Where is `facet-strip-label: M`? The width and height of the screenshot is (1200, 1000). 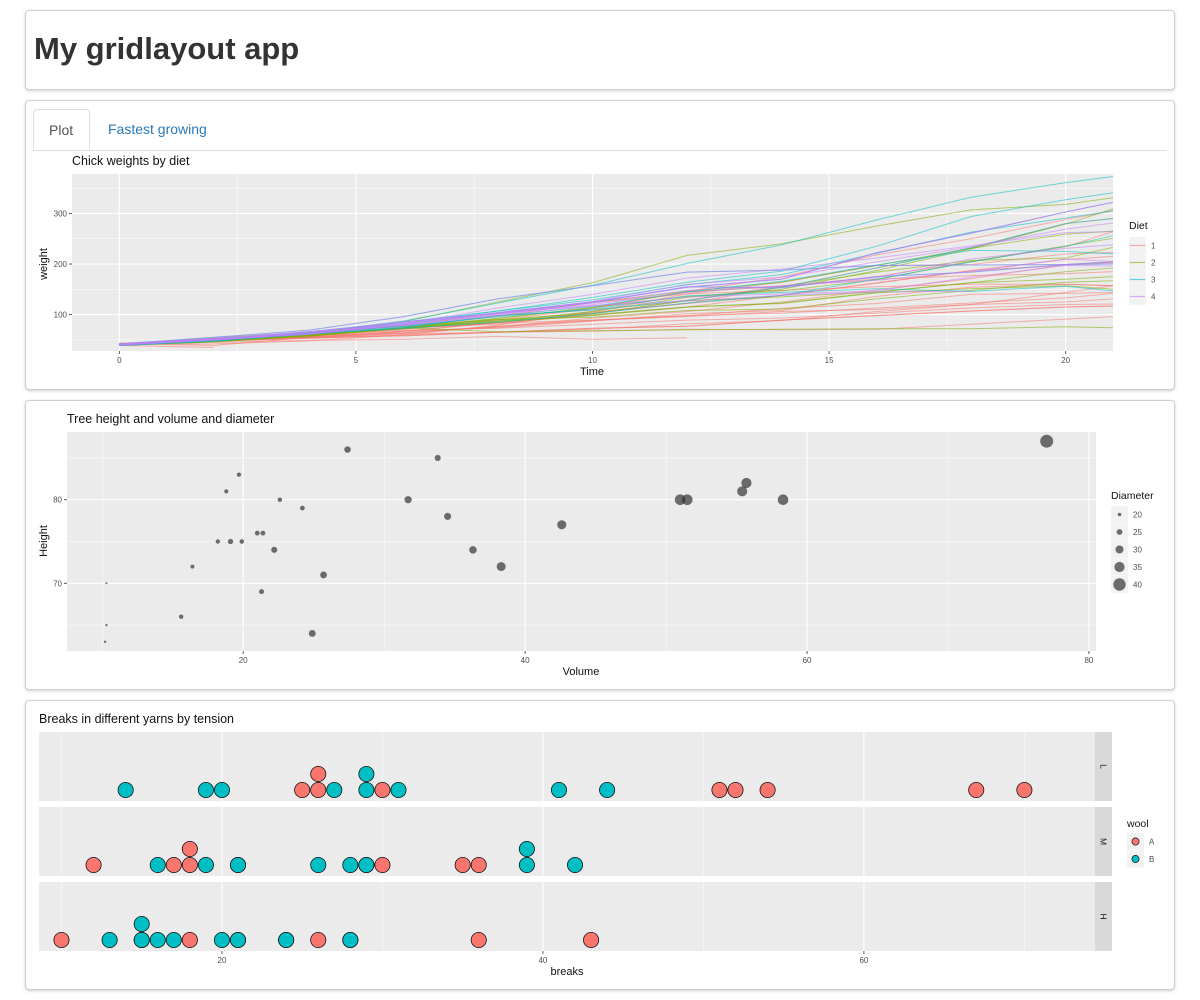
facet-strip-label: M is located at coordinates (1104, 841).